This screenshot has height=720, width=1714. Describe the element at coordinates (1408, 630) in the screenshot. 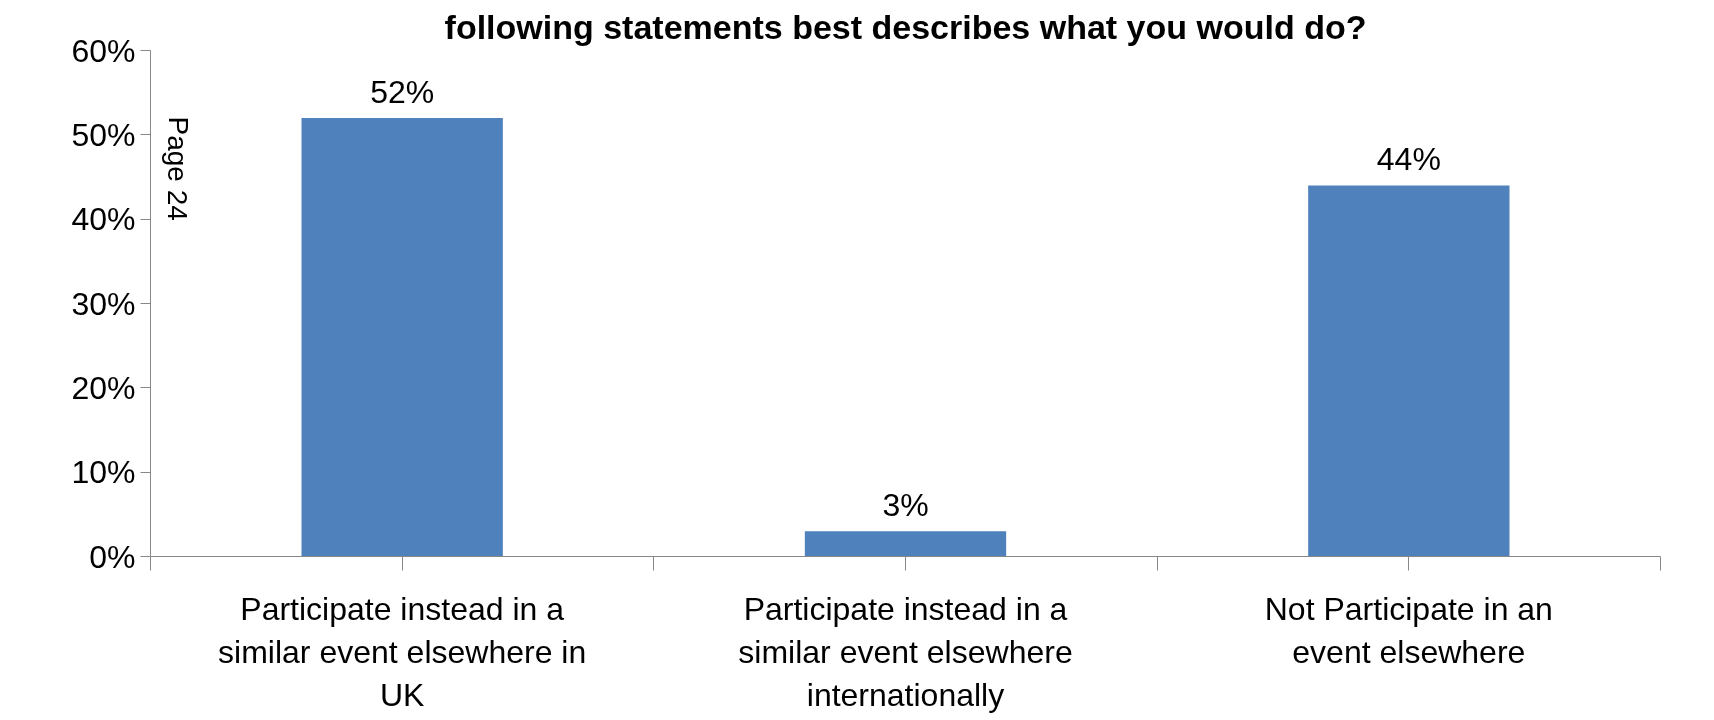

I see `x-tick-label: Not Participate in an event elsewhere` at that location.